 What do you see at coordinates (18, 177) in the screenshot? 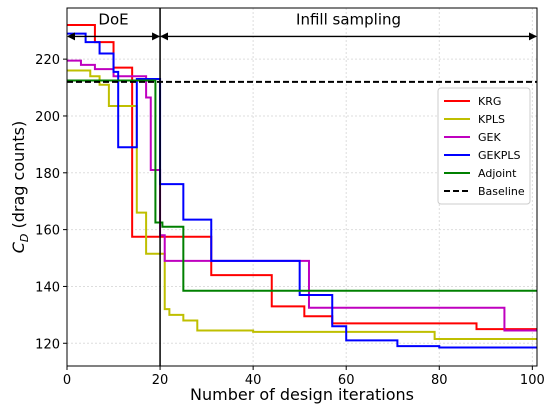
I see `y-label-rest: (drag counts)` at bounding box center [18, 177].